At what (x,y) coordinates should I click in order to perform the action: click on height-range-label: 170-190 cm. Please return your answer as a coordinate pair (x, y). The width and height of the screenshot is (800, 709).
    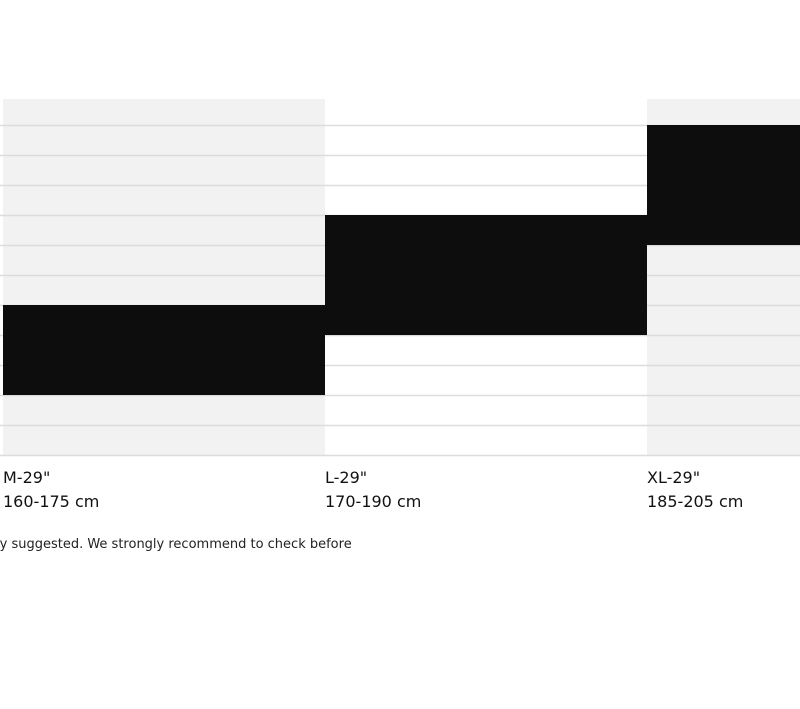
    Looking at the image, I should click on (373, 501).